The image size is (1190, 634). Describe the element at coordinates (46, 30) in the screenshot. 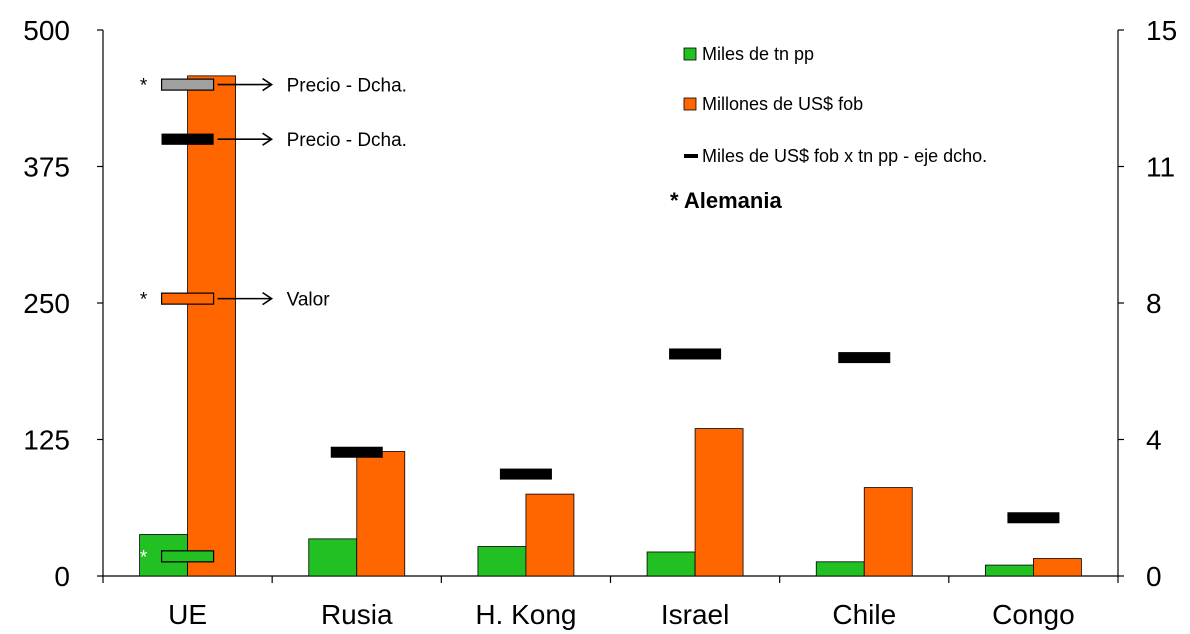

I see `left-tick-label: 500` at that location.